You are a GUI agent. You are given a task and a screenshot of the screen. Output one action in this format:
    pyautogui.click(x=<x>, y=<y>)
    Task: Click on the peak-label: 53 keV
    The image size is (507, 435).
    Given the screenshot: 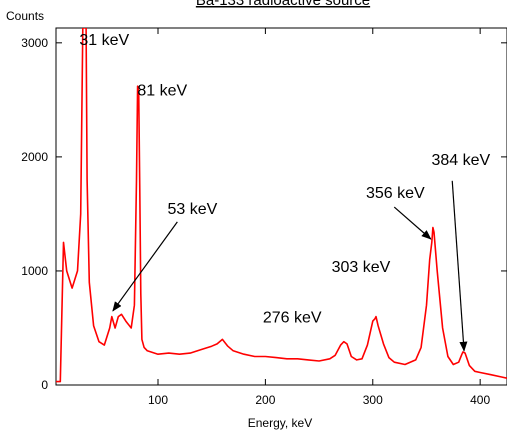 What is the action you would take?
    pyautogui.click(x=192, y=209)
    